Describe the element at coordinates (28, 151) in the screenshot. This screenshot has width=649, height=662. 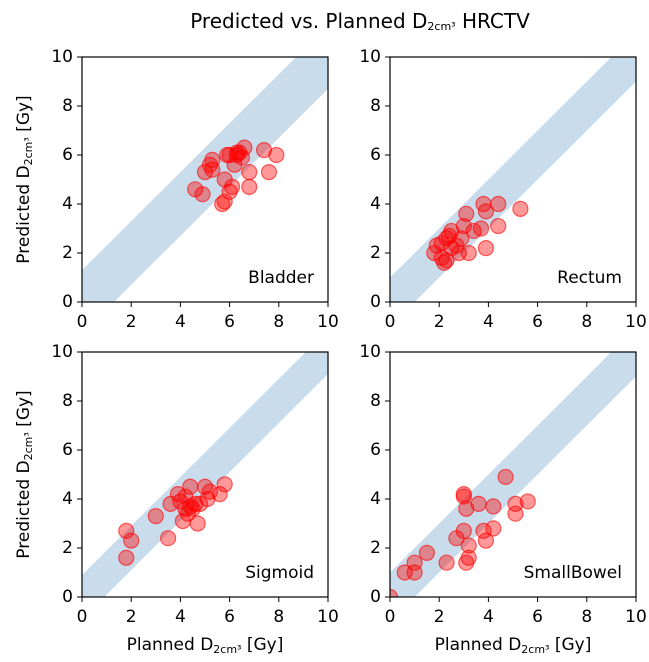
I see `y-axis-label-part: 2cm³` at that location.